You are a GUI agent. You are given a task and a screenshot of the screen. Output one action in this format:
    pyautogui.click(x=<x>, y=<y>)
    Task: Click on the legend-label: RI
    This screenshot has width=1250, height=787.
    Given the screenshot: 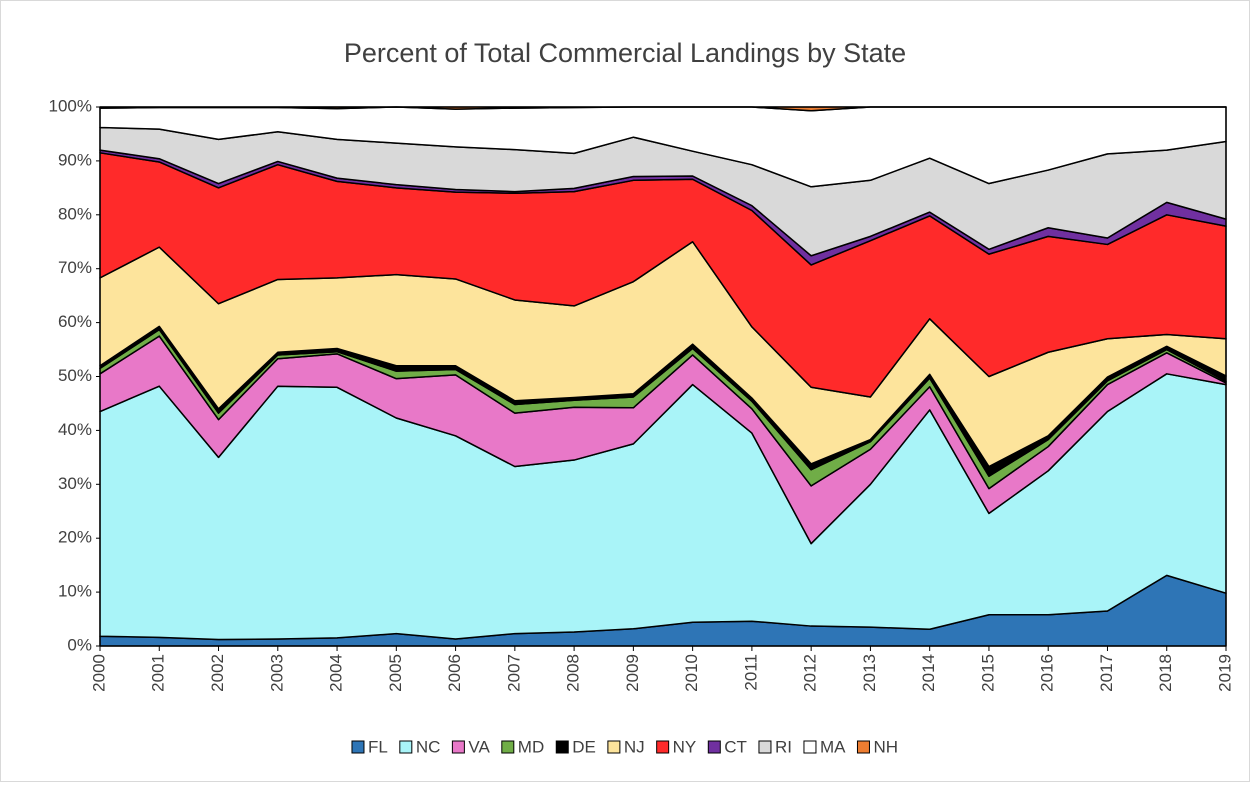 What is the action you would take?
    pyautogui.click(x=783, y=746)
    